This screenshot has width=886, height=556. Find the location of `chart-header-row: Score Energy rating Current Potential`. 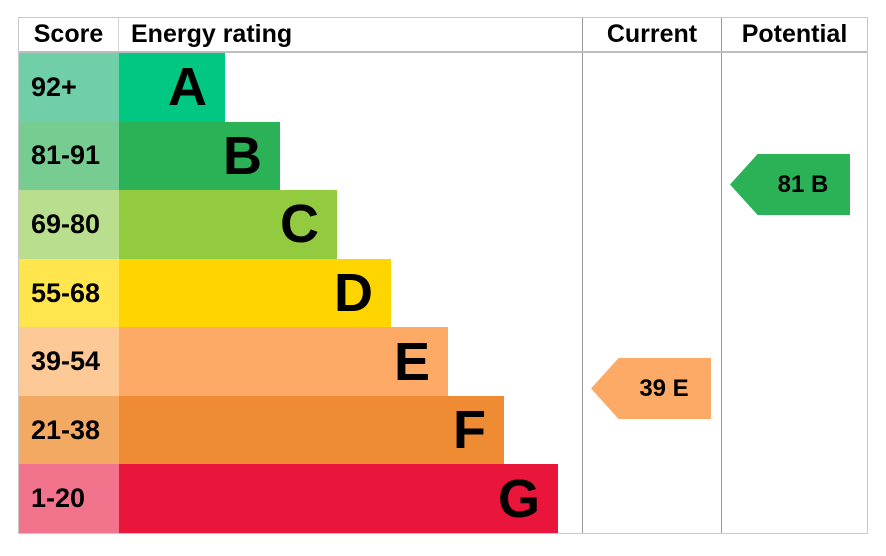

chart-header-row: Score Energy rating Current Potential is located at coordinates (443, 35).